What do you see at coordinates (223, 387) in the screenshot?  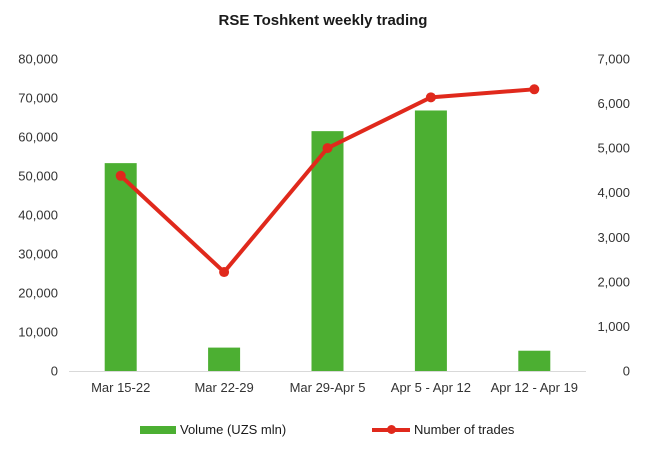 I see `x-axis-tick-label: Mar 22-29` at bounding box center [223, 387].